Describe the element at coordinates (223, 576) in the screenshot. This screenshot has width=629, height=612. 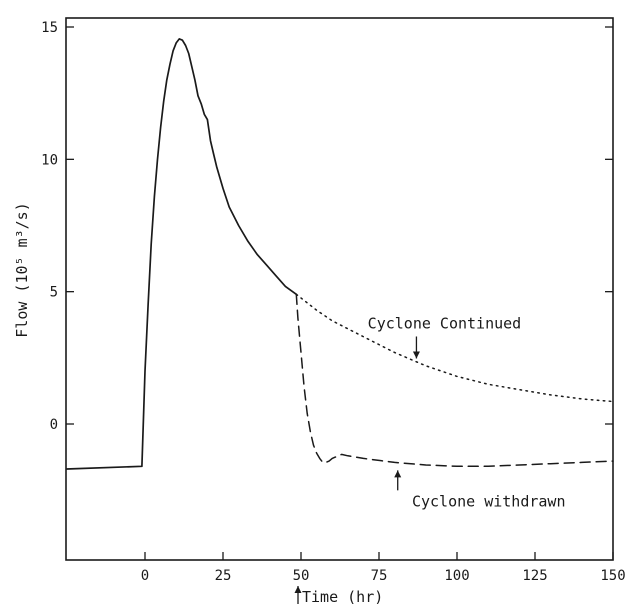
I see `x-tick-label: 25` at that location.